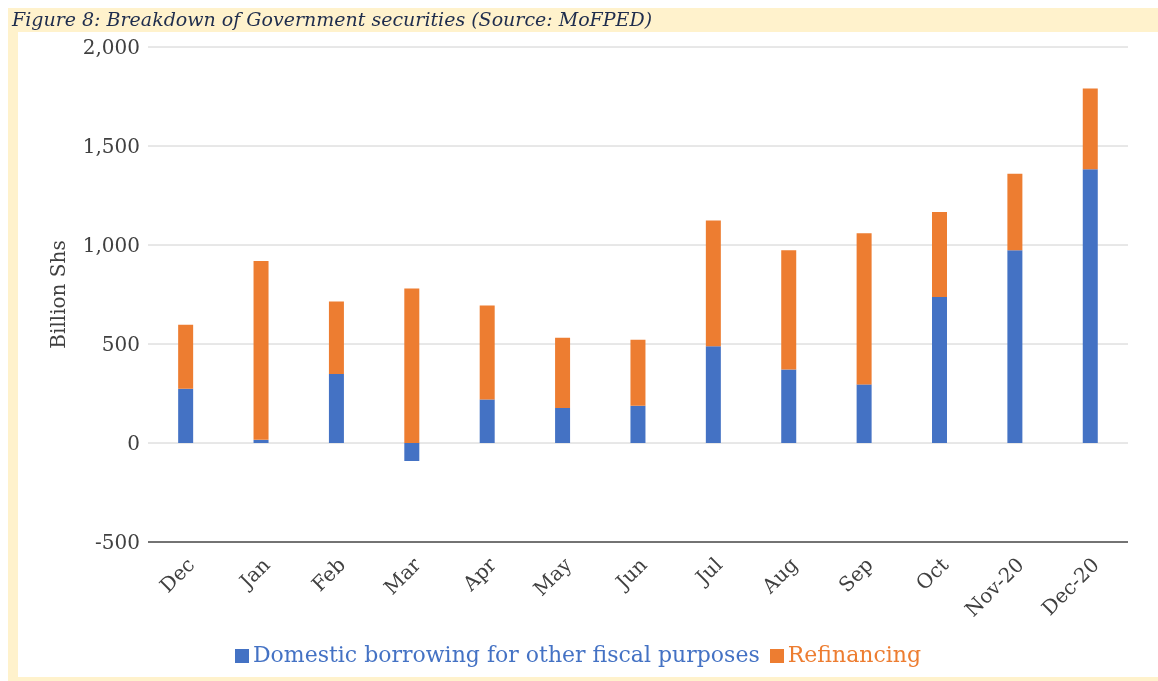 Image resolution: width=1158 pixels, height=681 pixels. Describe the element at coordinates (58, 294) in the screenshot. I see `y-axis-title: Billion Shs` at that location.